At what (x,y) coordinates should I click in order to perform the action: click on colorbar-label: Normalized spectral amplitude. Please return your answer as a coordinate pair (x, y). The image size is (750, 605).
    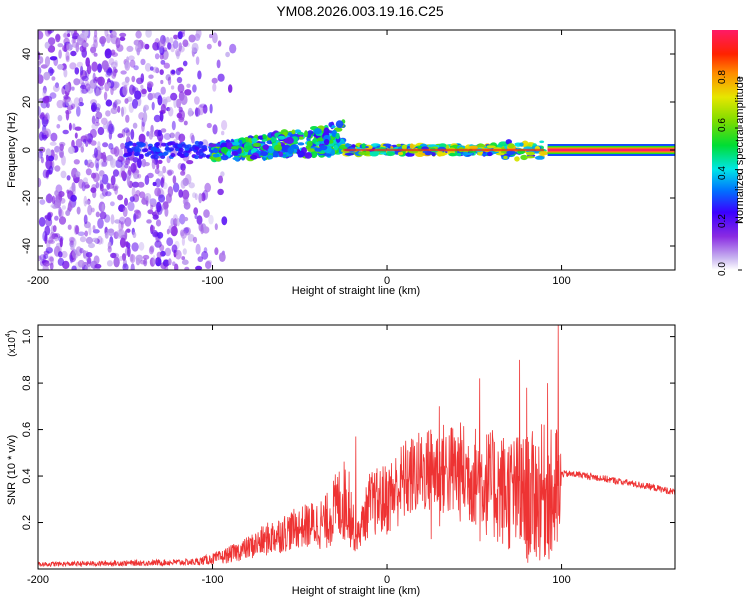
    Looking at the image, I should click on (740, 150).